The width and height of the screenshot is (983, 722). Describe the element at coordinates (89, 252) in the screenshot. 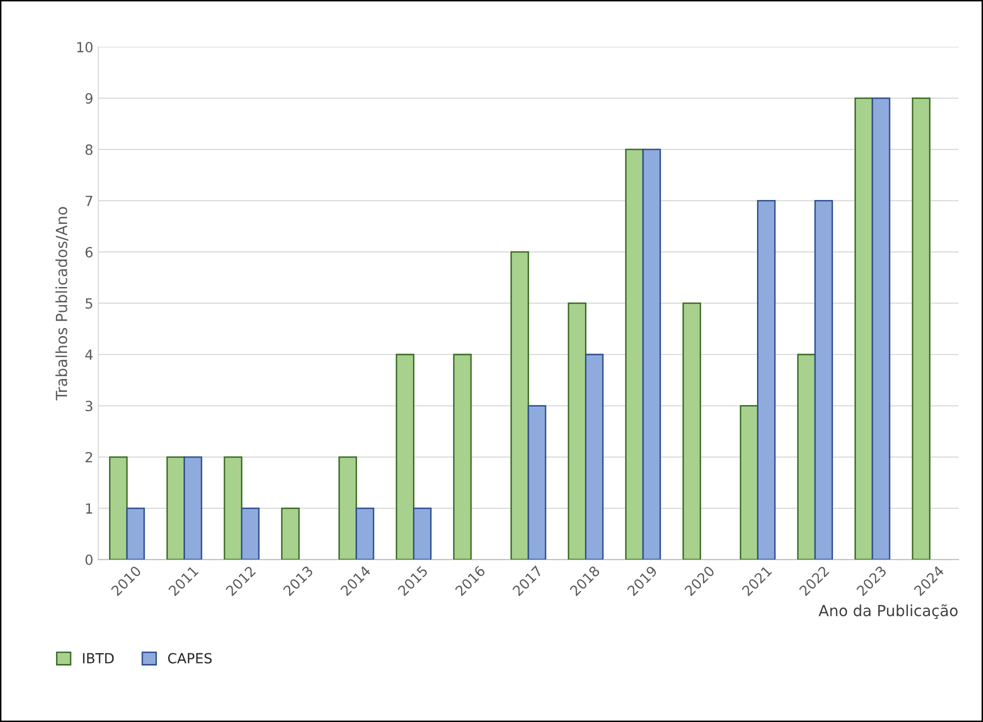

I see `y-tick-label: 6` at that location.